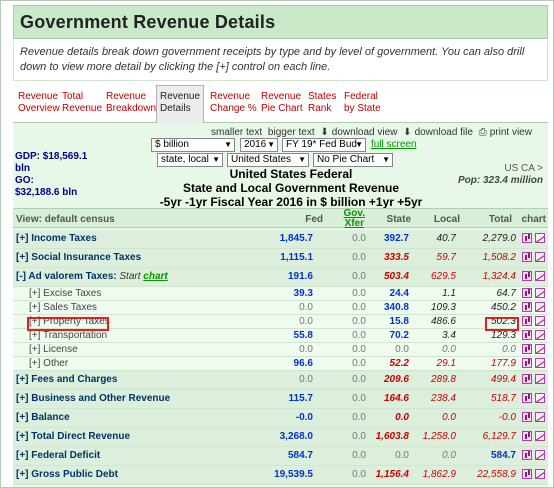  What do you see at coordinates (362, 103) in the screenshot?
I see `tab-federal-by-state: Federal by State` at bounding box center [362, 103].